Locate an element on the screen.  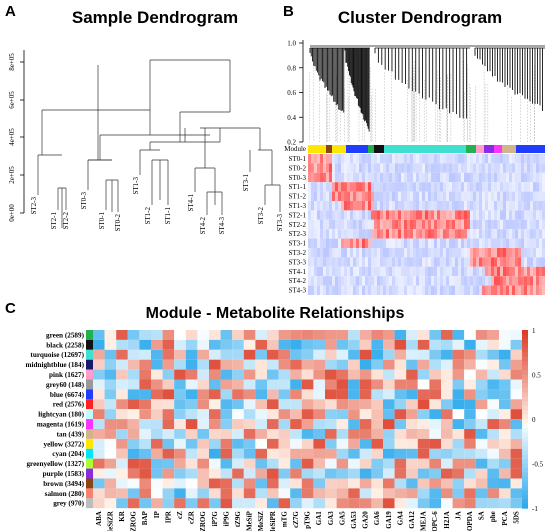
legend-tick-label: 1 is located at coordinates (534, 331).